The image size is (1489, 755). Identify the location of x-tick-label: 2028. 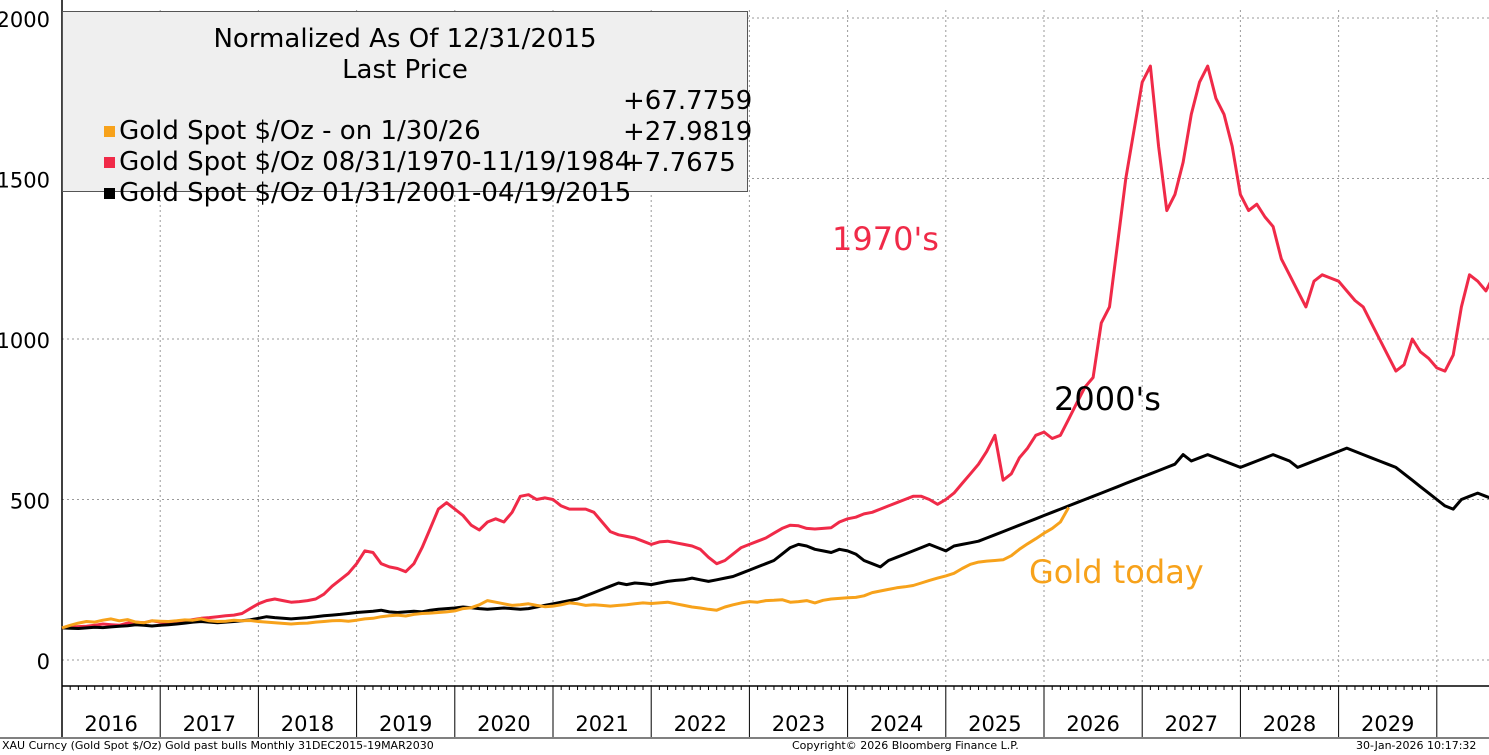
(1289, 724).